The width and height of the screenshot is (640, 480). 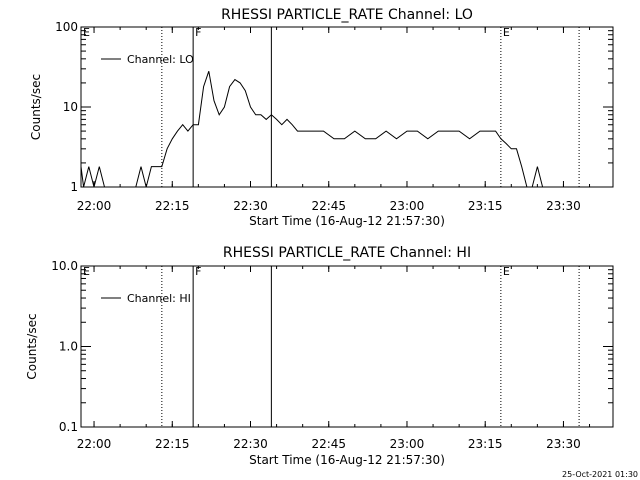 I want to click on y-tick-label: 100, so click(x=66, y=27).